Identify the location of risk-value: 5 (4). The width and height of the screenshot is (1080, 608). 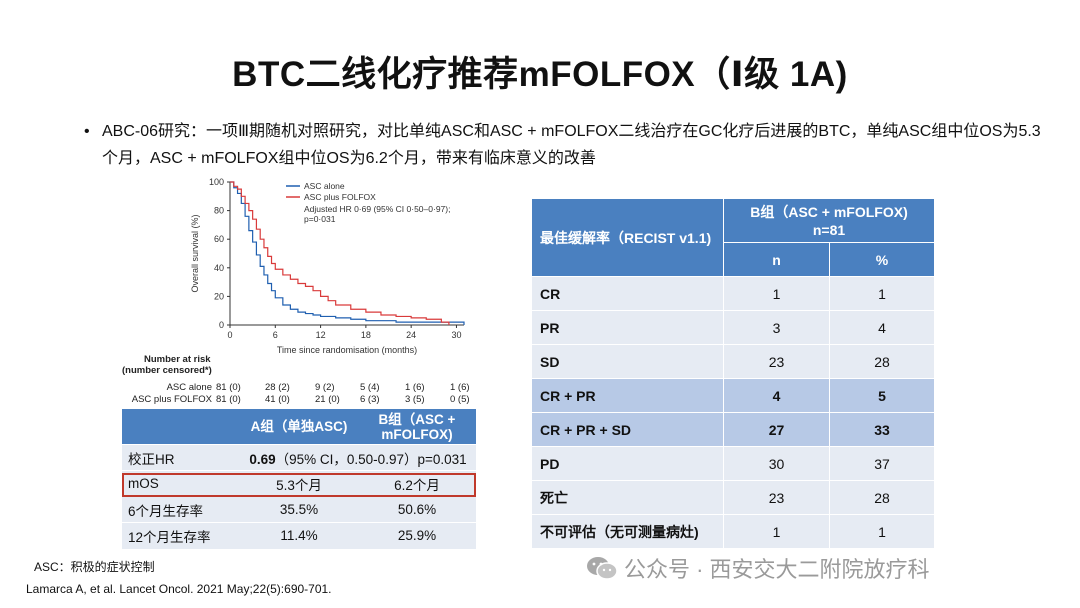
(370, 387).